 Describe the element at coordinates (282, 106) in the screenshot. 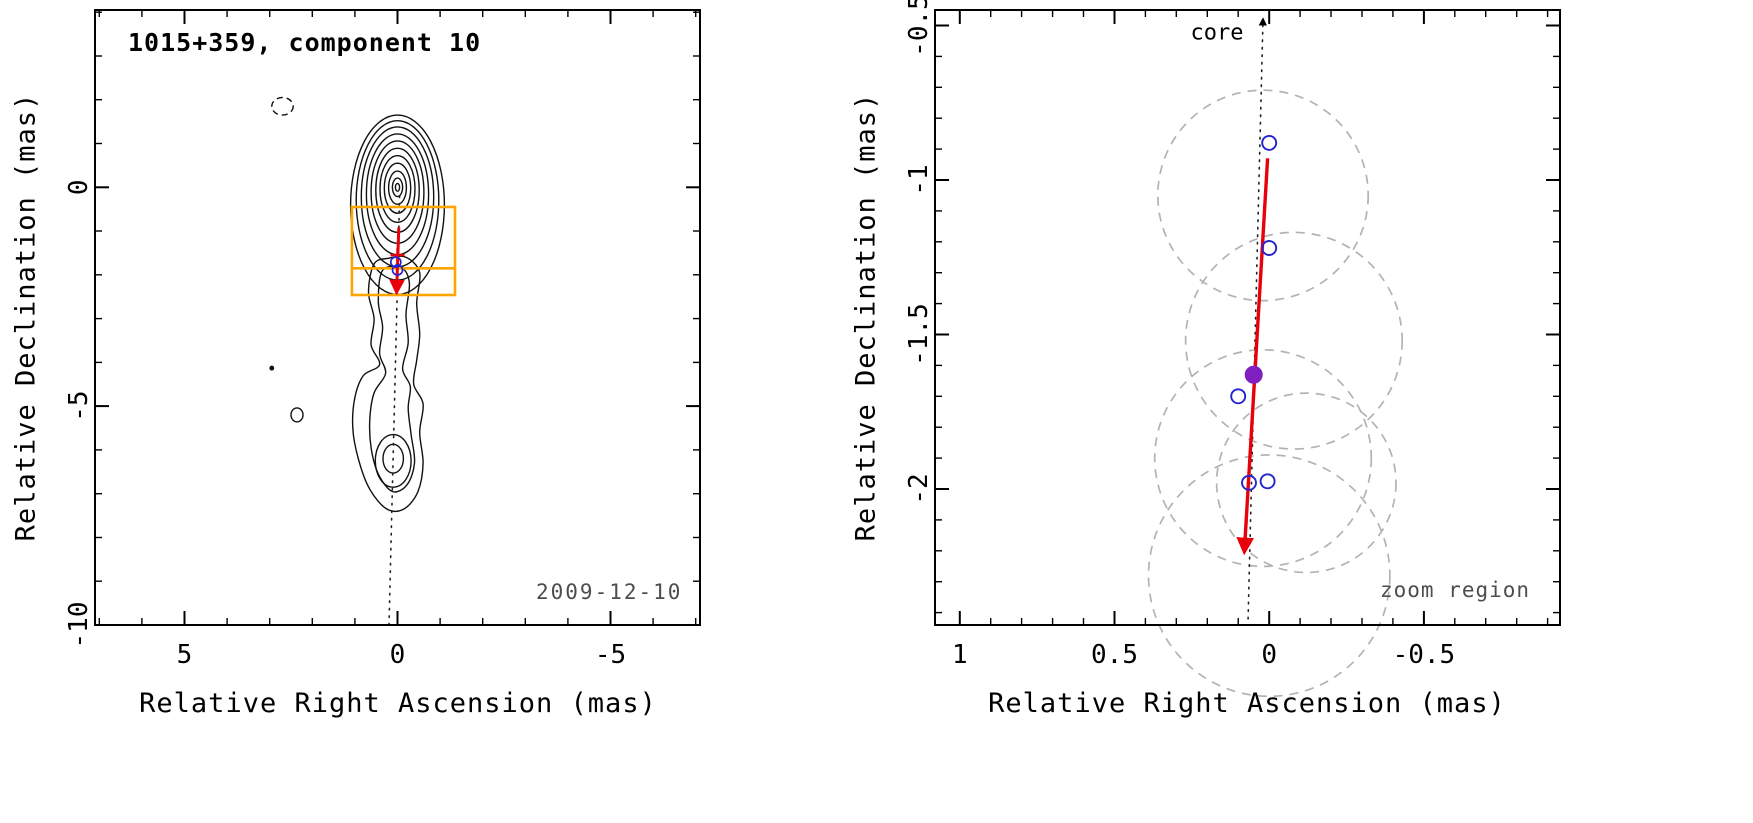

I see `negative-contour` at that location.